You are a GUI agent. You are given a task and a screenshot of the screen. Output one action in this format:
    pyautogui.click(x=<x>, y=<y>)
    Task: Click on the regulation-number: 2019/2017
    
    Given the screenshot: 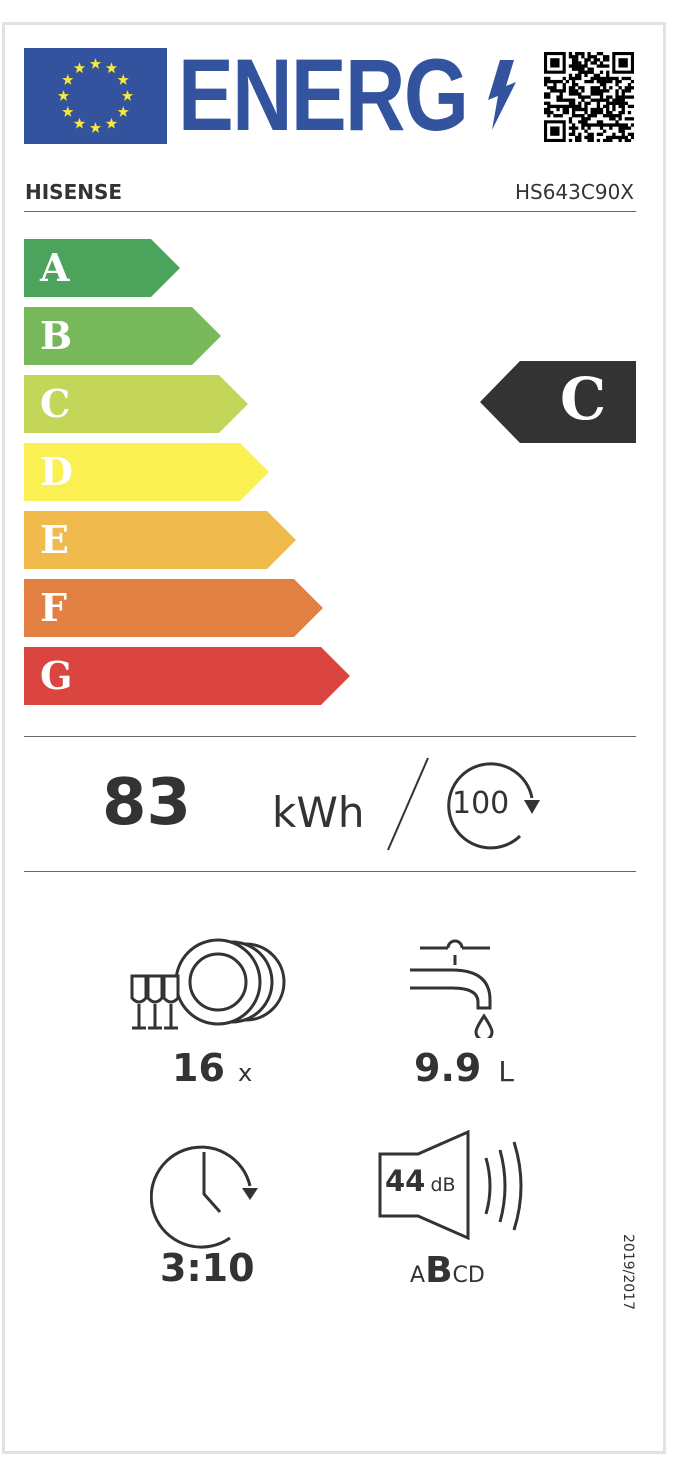 What is the action you would take?
    pyautogui.click(x=628, y=1272)
    